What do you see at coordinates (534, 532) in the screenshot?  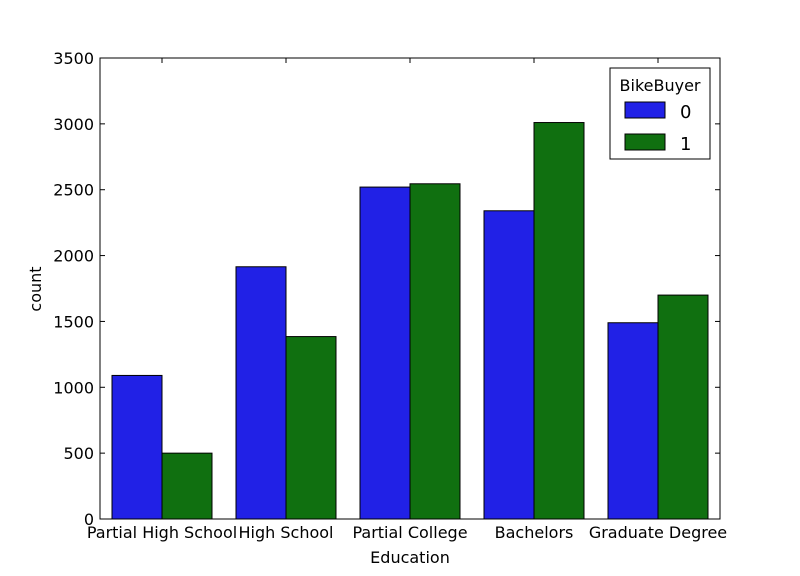 I see `x-tick-label: Bachelors` at bounding box center [534, 532].